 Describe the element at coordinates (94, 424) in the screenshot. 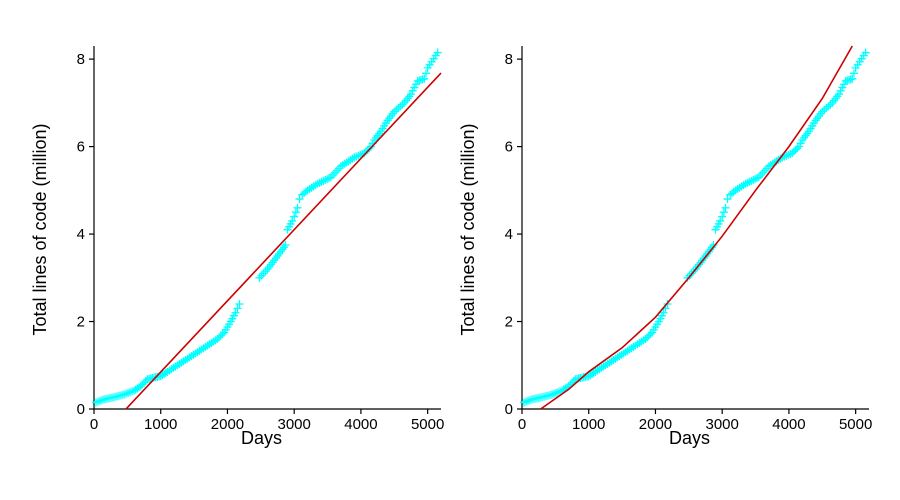

I see `x-tick-label: 0` at that location.